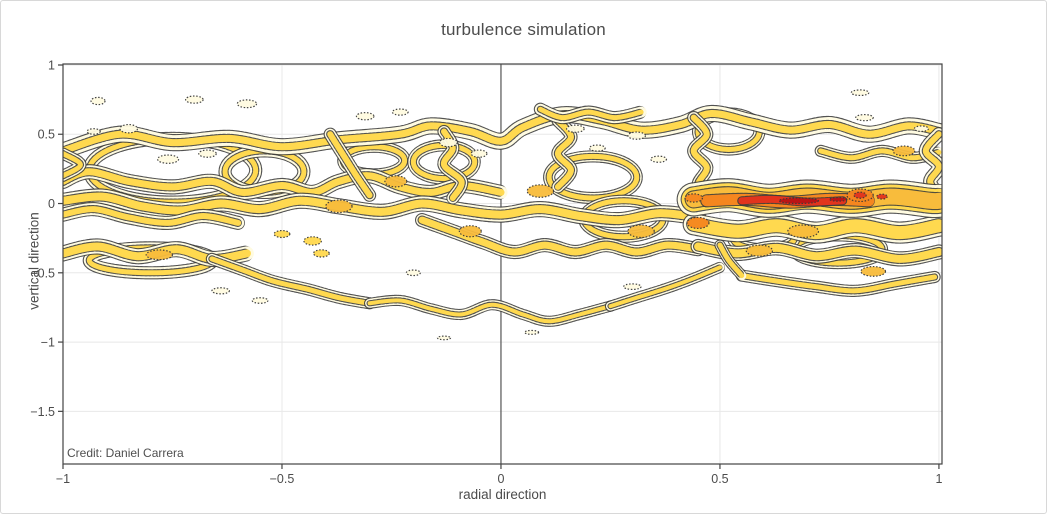  I want to click on credit-annotation: Credit: Daniel Carrera, so click(125, 453).